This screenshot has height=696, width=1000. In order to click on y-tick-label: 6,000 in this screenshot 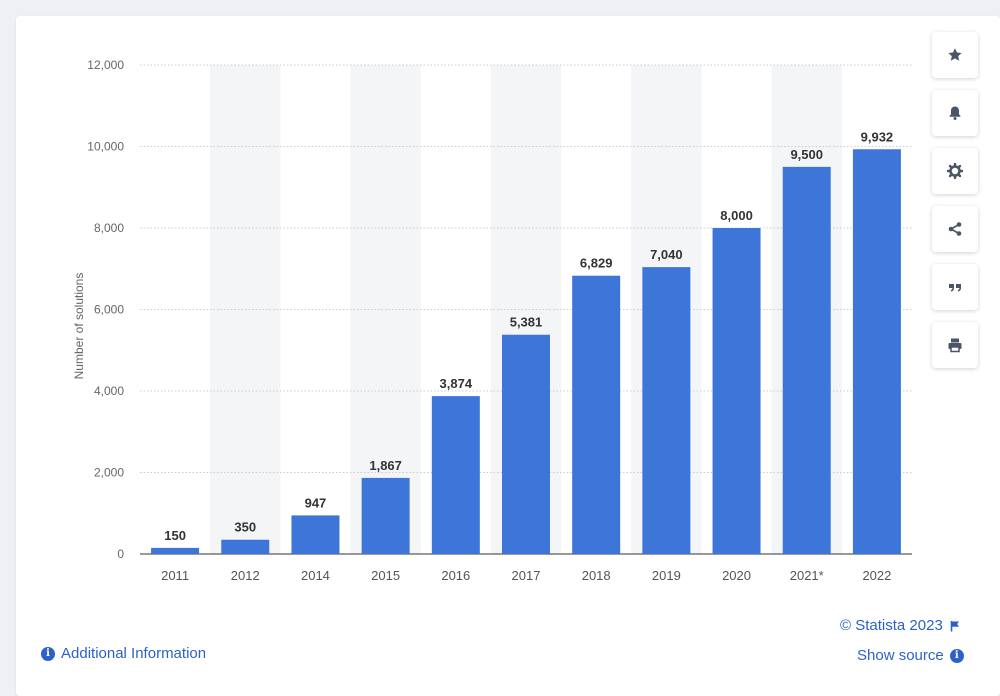, I will do `click(109, 310)`.